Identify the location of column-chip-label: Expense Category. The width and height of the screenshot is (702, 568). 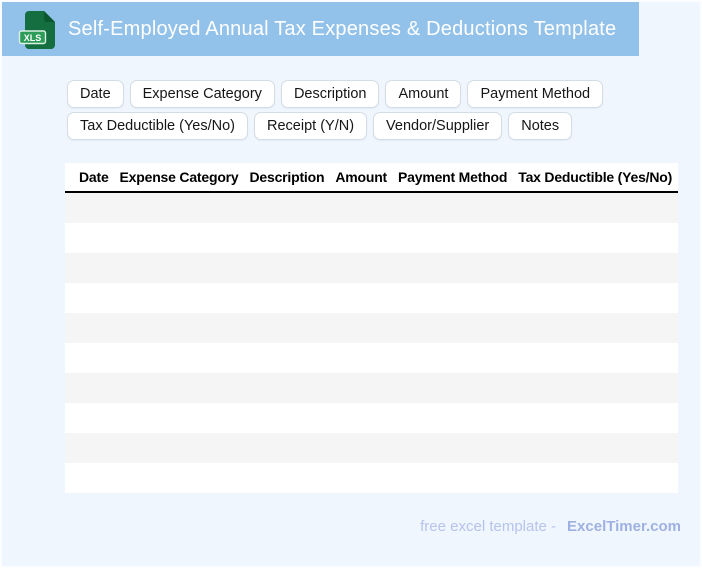
(202, 94).